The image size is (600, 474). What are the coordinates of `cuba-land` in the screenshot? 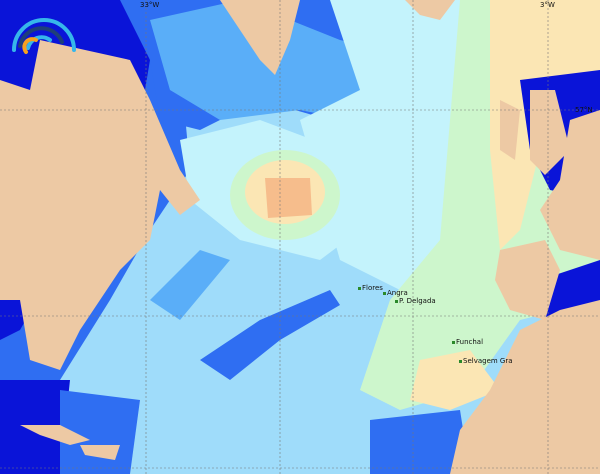 It's located at (55, 435).